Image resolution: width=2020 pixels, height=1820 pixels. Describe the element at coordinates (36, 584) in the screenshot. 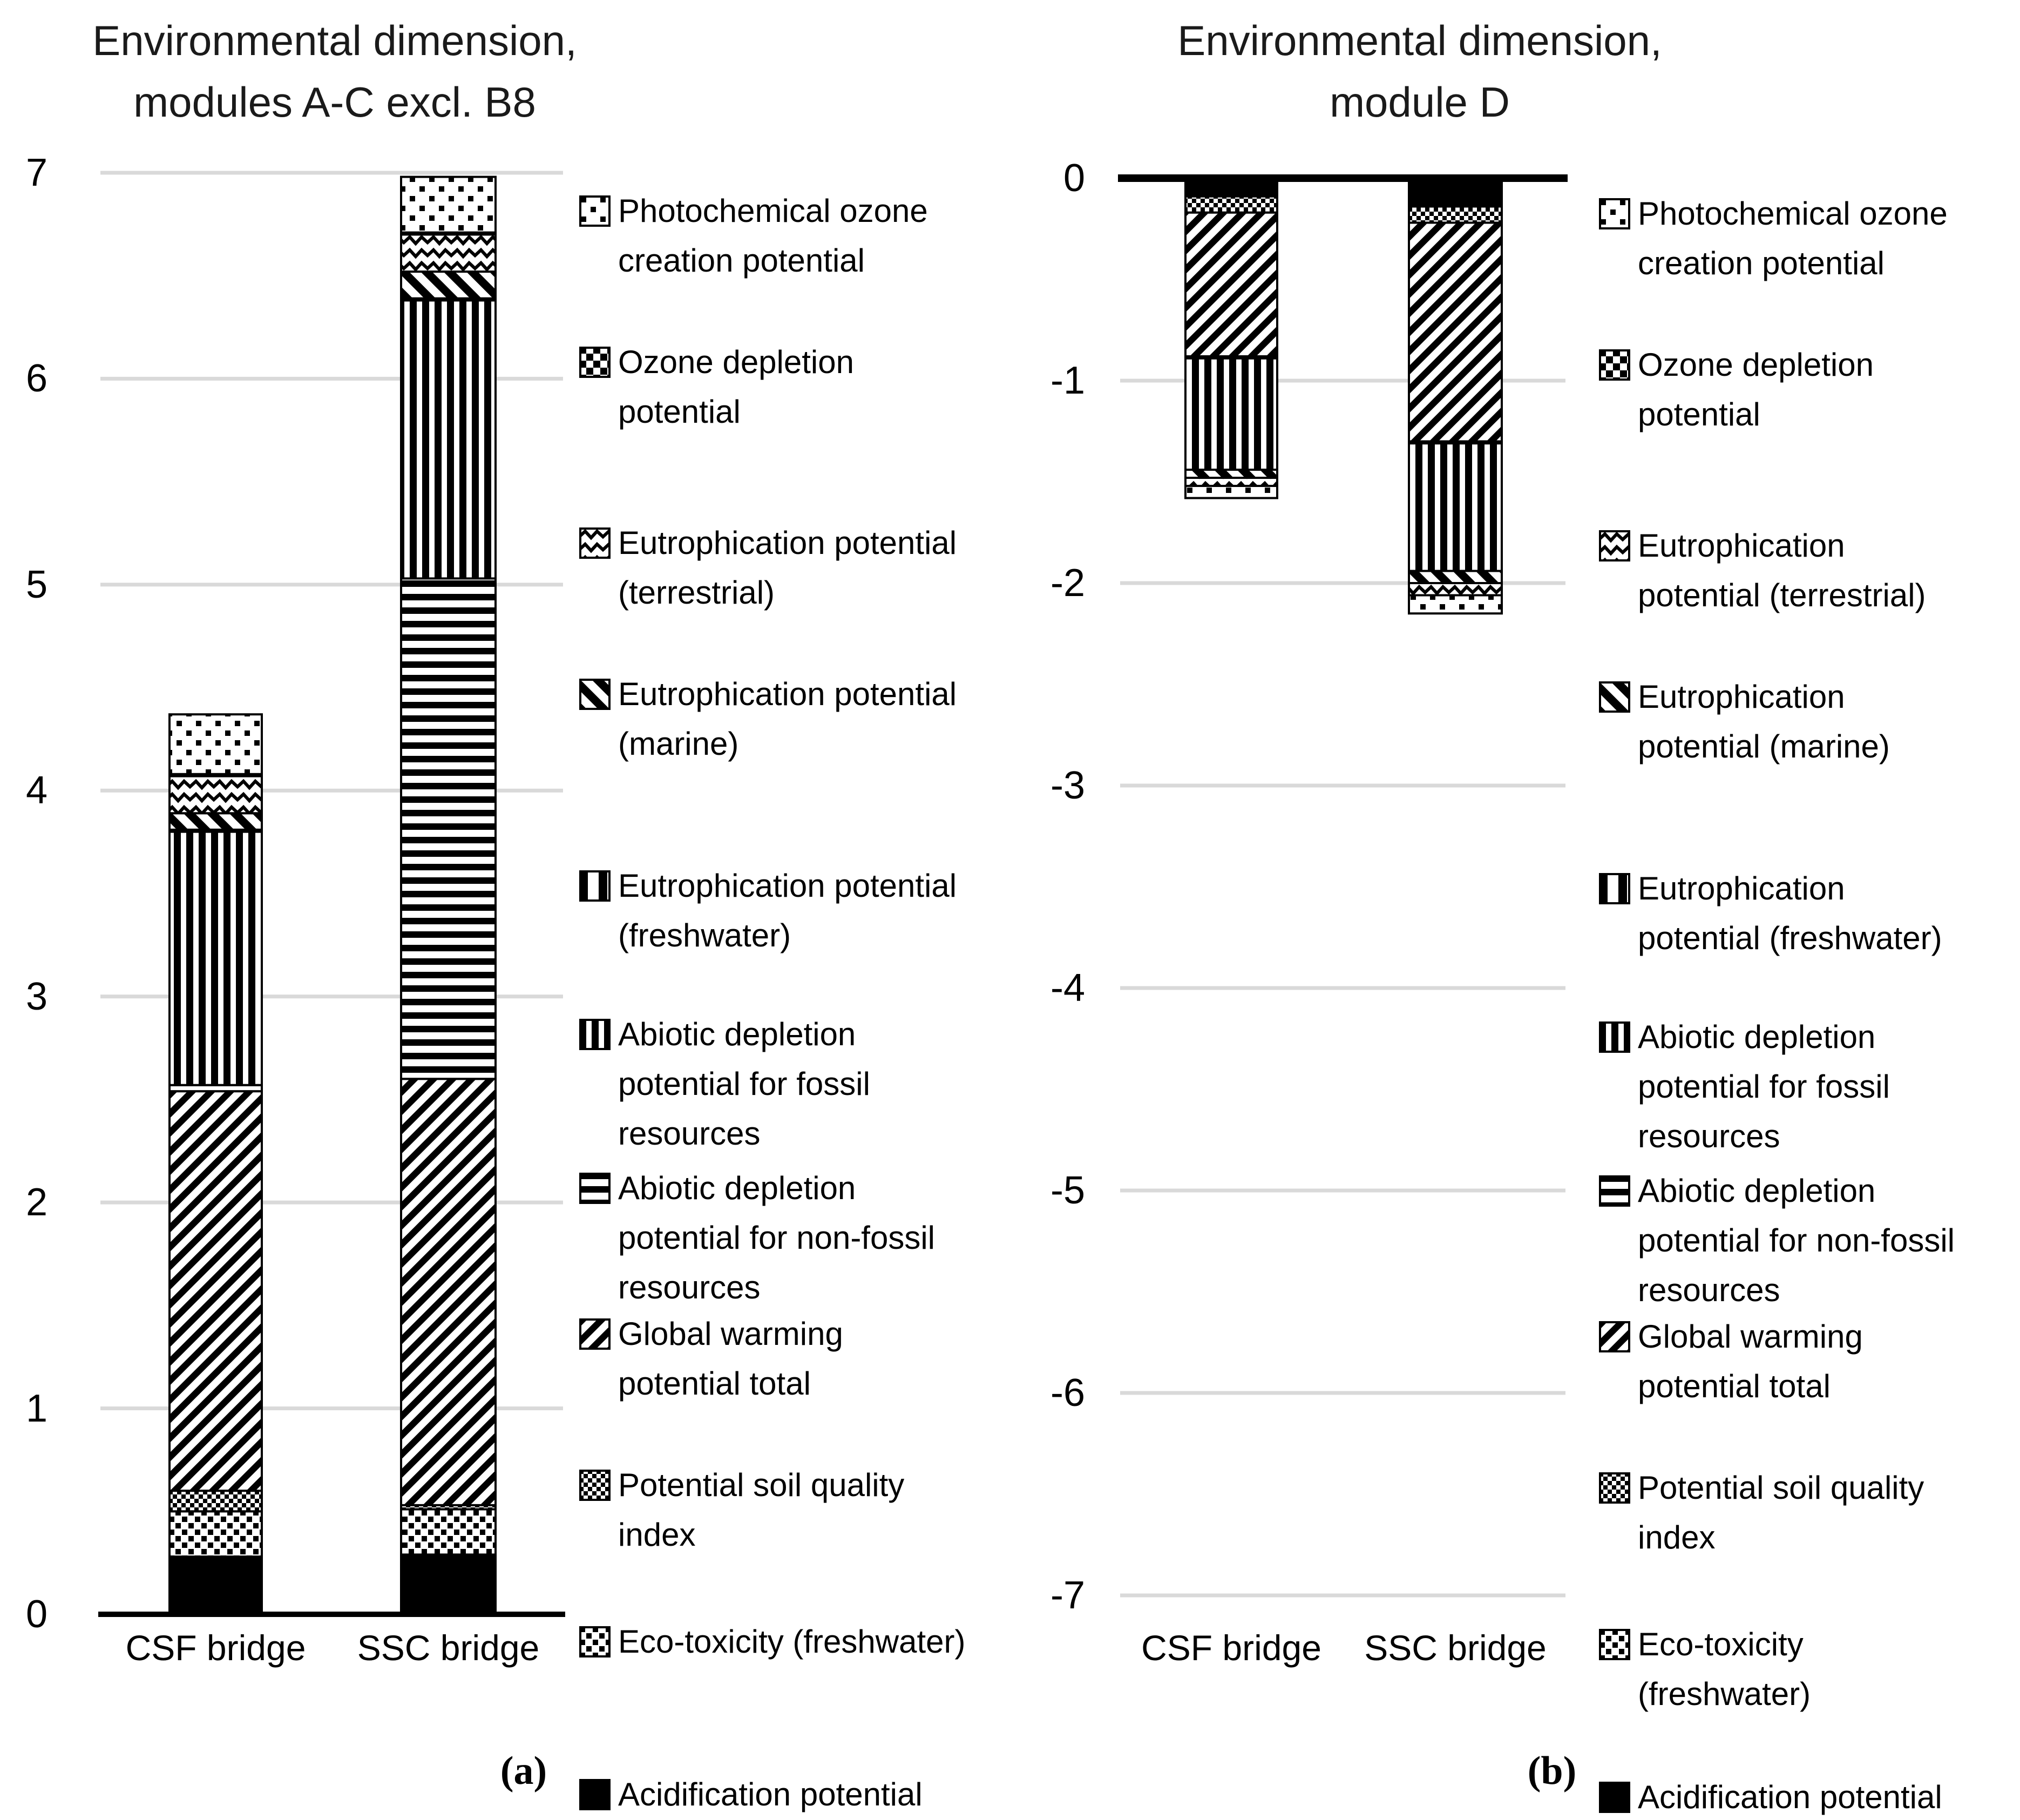

I see `y-tick-label: 5` at that location.